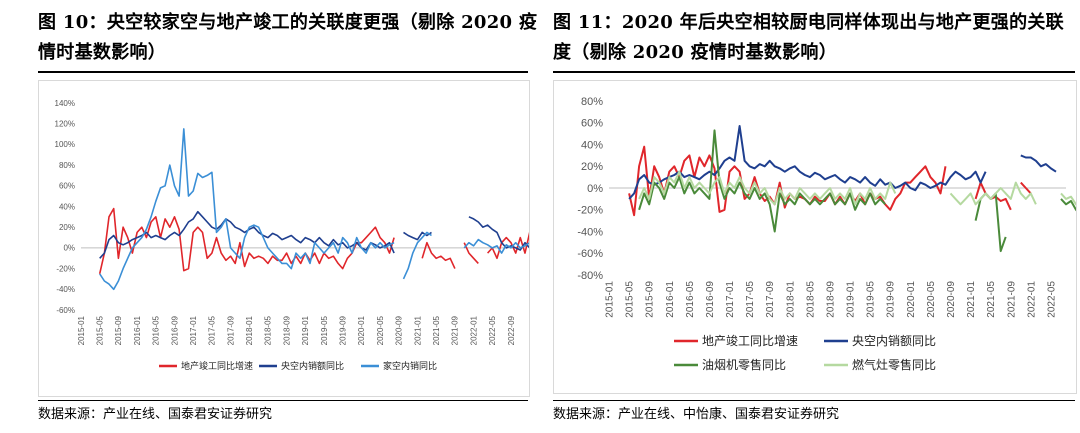  Describe the element at coordinates (511, 330) in the screenshot. I see `x-tick-label: 2022-09` at that location.